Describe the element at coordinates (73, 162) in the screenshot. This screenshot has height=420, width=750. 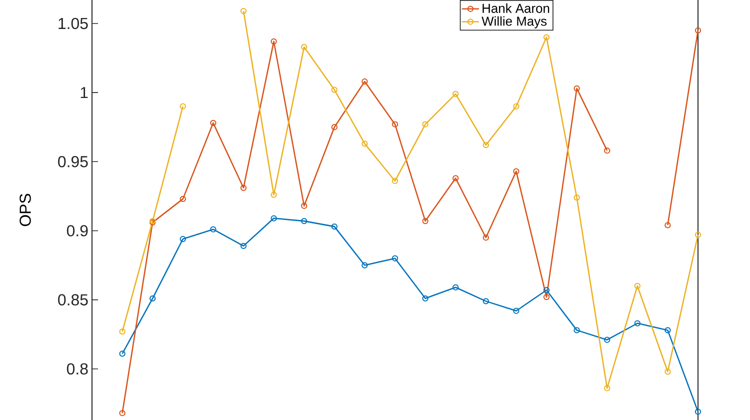
I see `y-tick-label: 0.95` at that location.